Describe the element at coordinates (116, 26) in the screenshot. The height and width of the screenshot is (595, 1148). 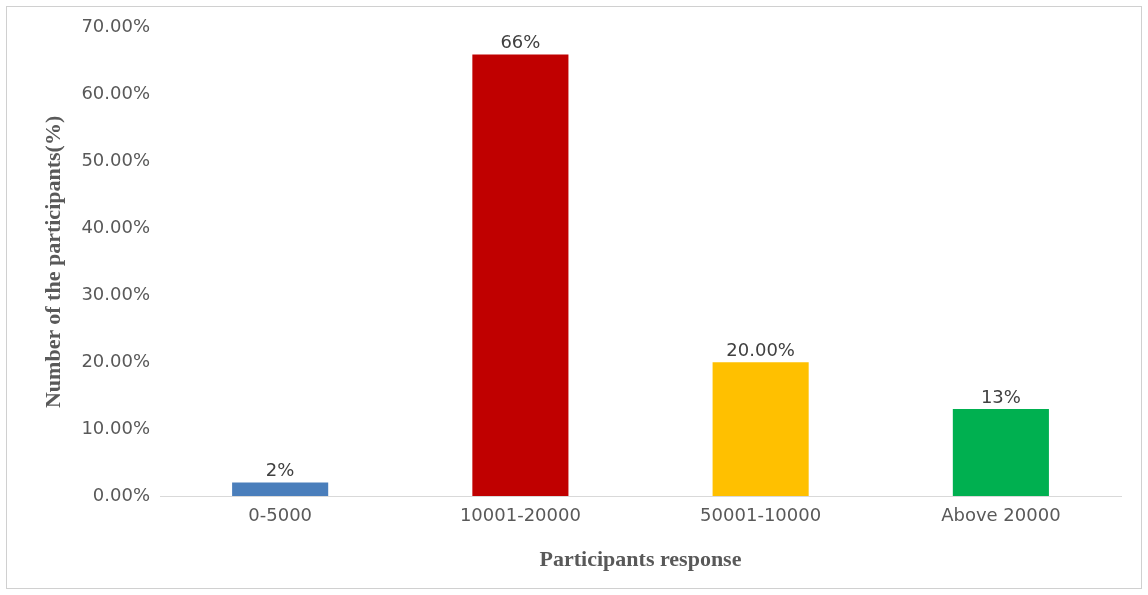
I see `y-tick-label: 70.00%` at that location.